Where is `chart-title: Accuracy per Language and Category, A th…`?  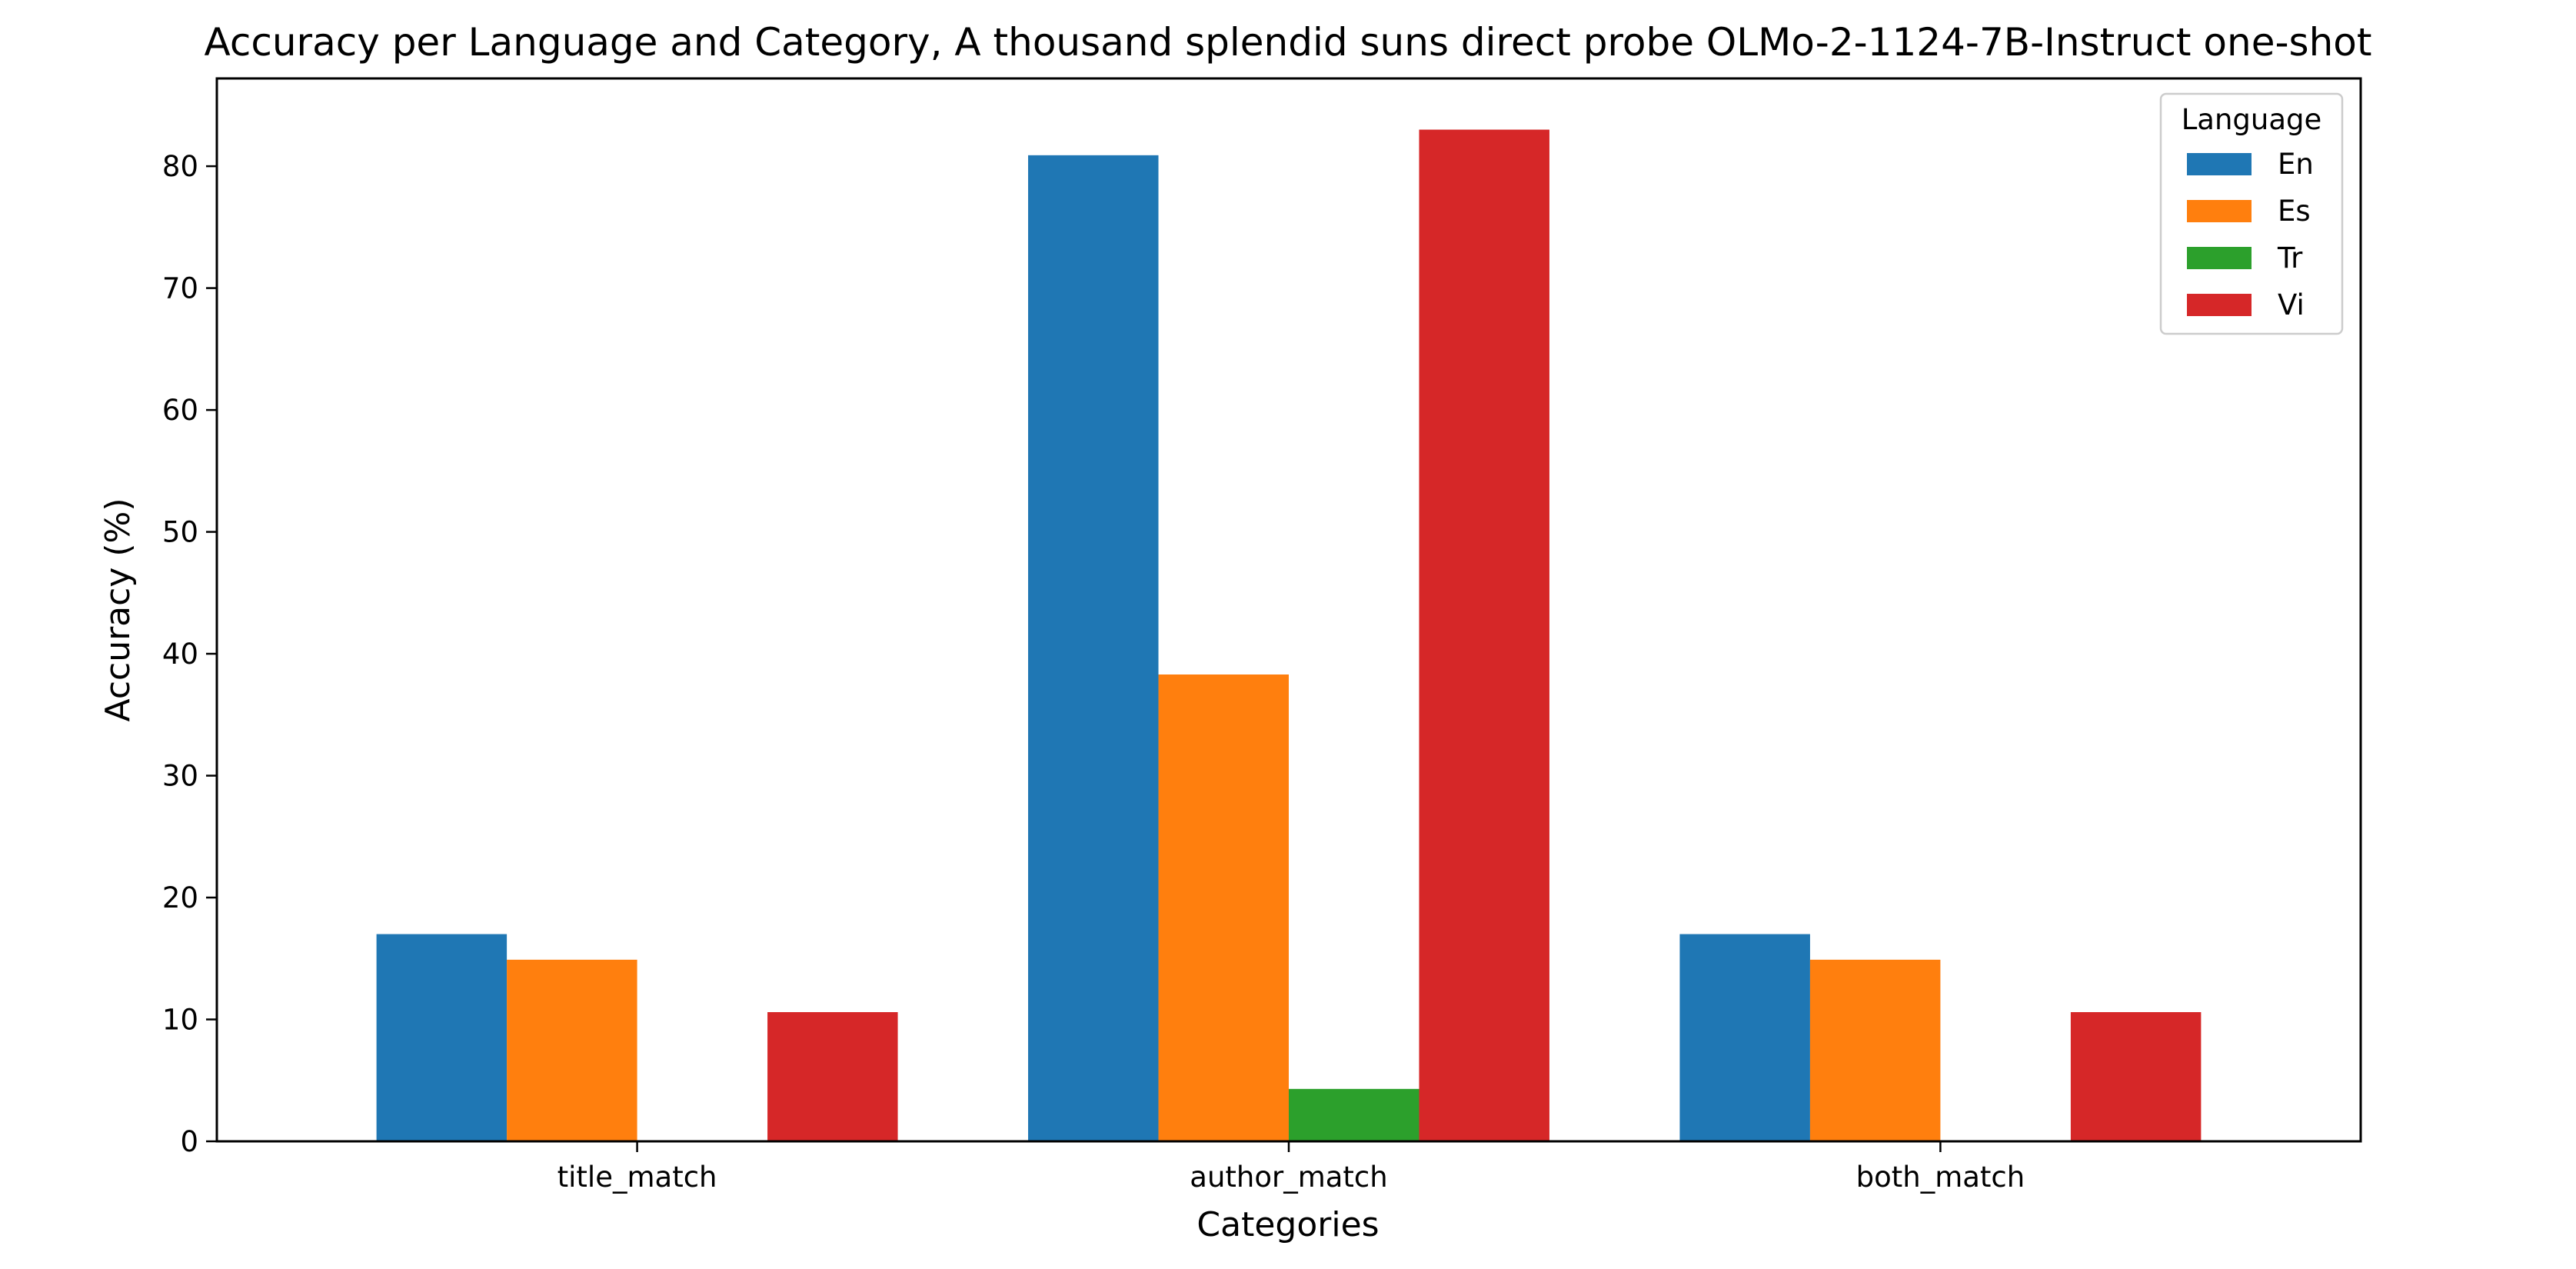
chart-title: Accuracy per Language and Category, A th… is located at coordinates (1288, 42).